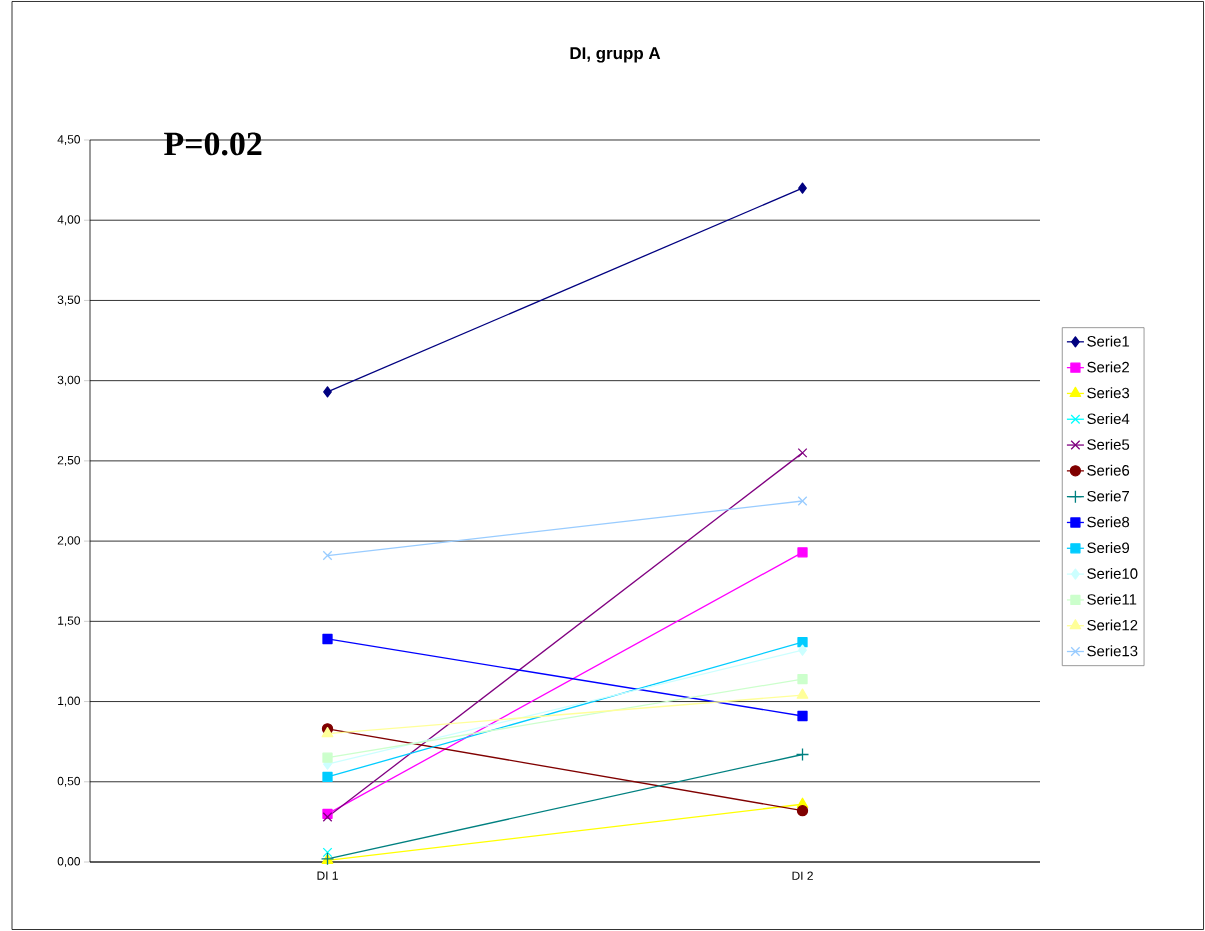 This screenshot has width=1205, height=931. What do you see at coordinates (69, 781) in the screenshot?
I see `y-tick-label: 0,50` at bounding box center [69, 781].